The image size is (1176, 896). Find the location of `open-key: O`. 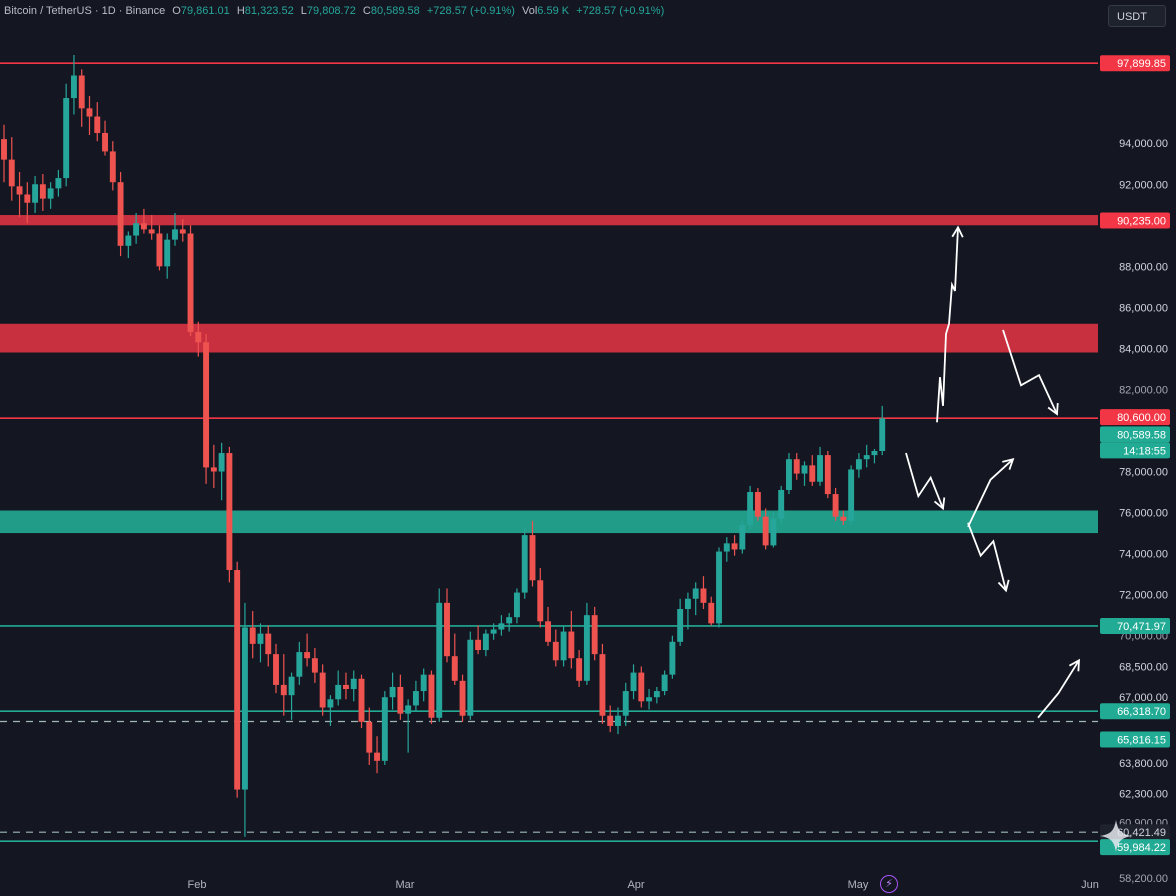

open-key: O is located at coordinates (176, 11).